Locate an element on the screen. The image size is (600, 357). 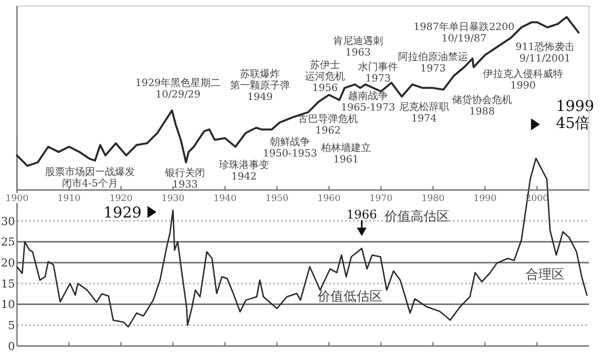
y-tick-label: 30 is located at coordinates (8, 221).